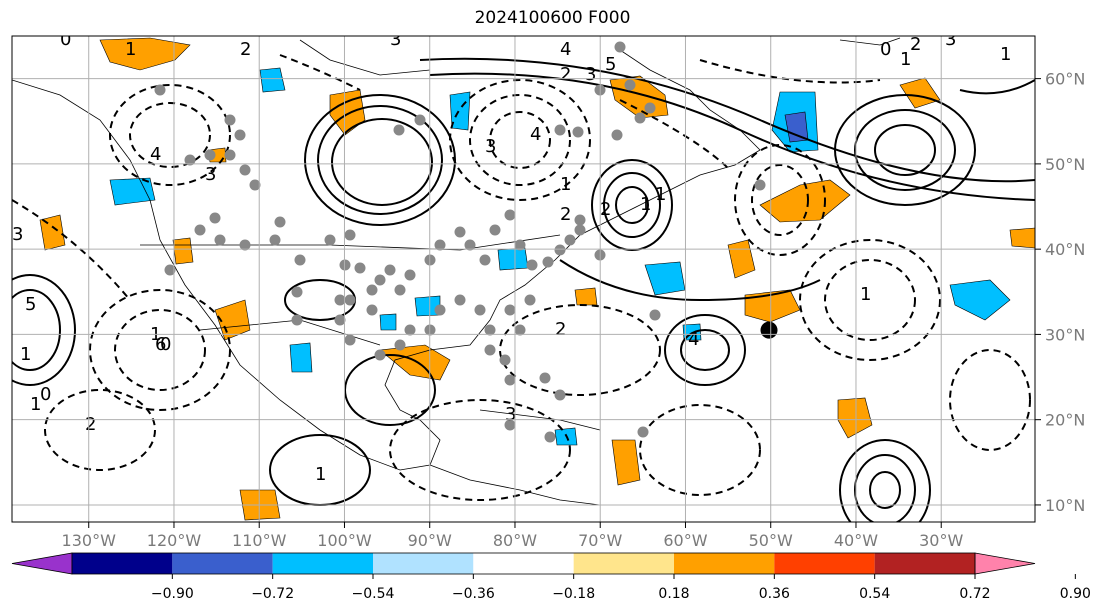 This screenshot has height=615, width=1105. What do you see at coordinates (155, 154) in the screenshot?
I see `contour-label: 4` at bounding box center [155, 154].